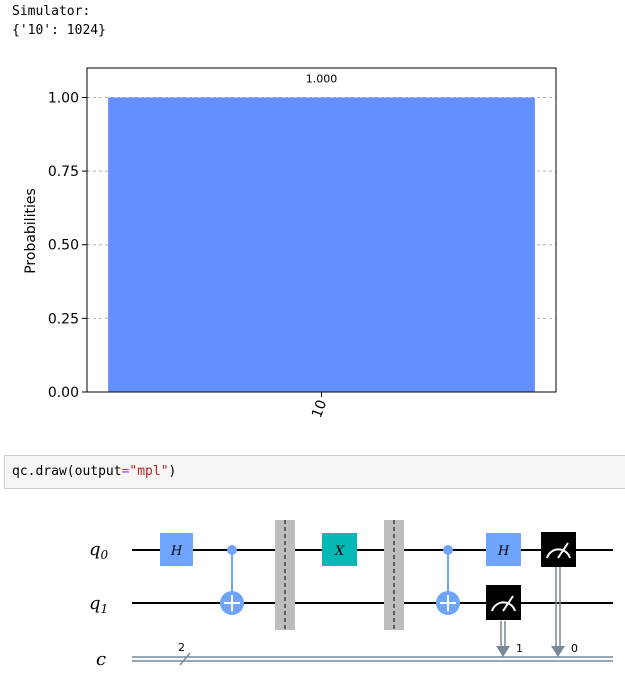 This screenshot has height=684, width=625. Describe the element at coordinates (101, 659) in the screenshot. I see `wire-label-c: c` at that location.